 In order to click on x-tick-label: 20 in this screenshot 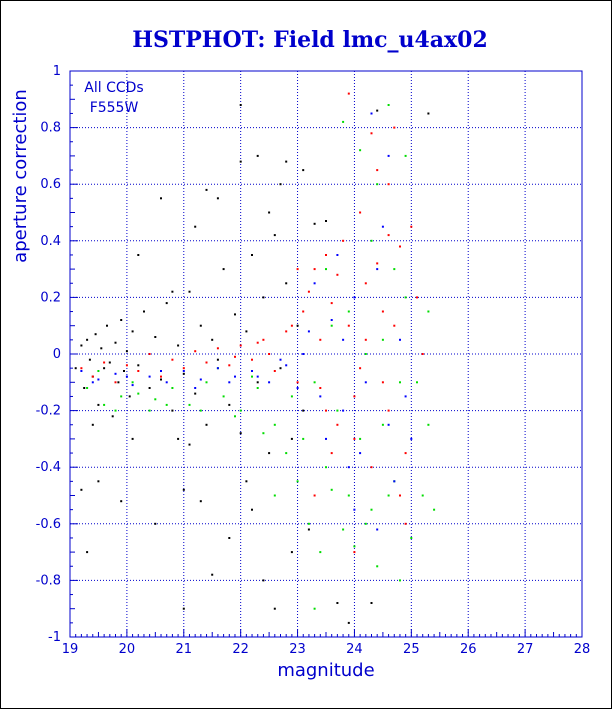, I will do `click(127, 649)`.